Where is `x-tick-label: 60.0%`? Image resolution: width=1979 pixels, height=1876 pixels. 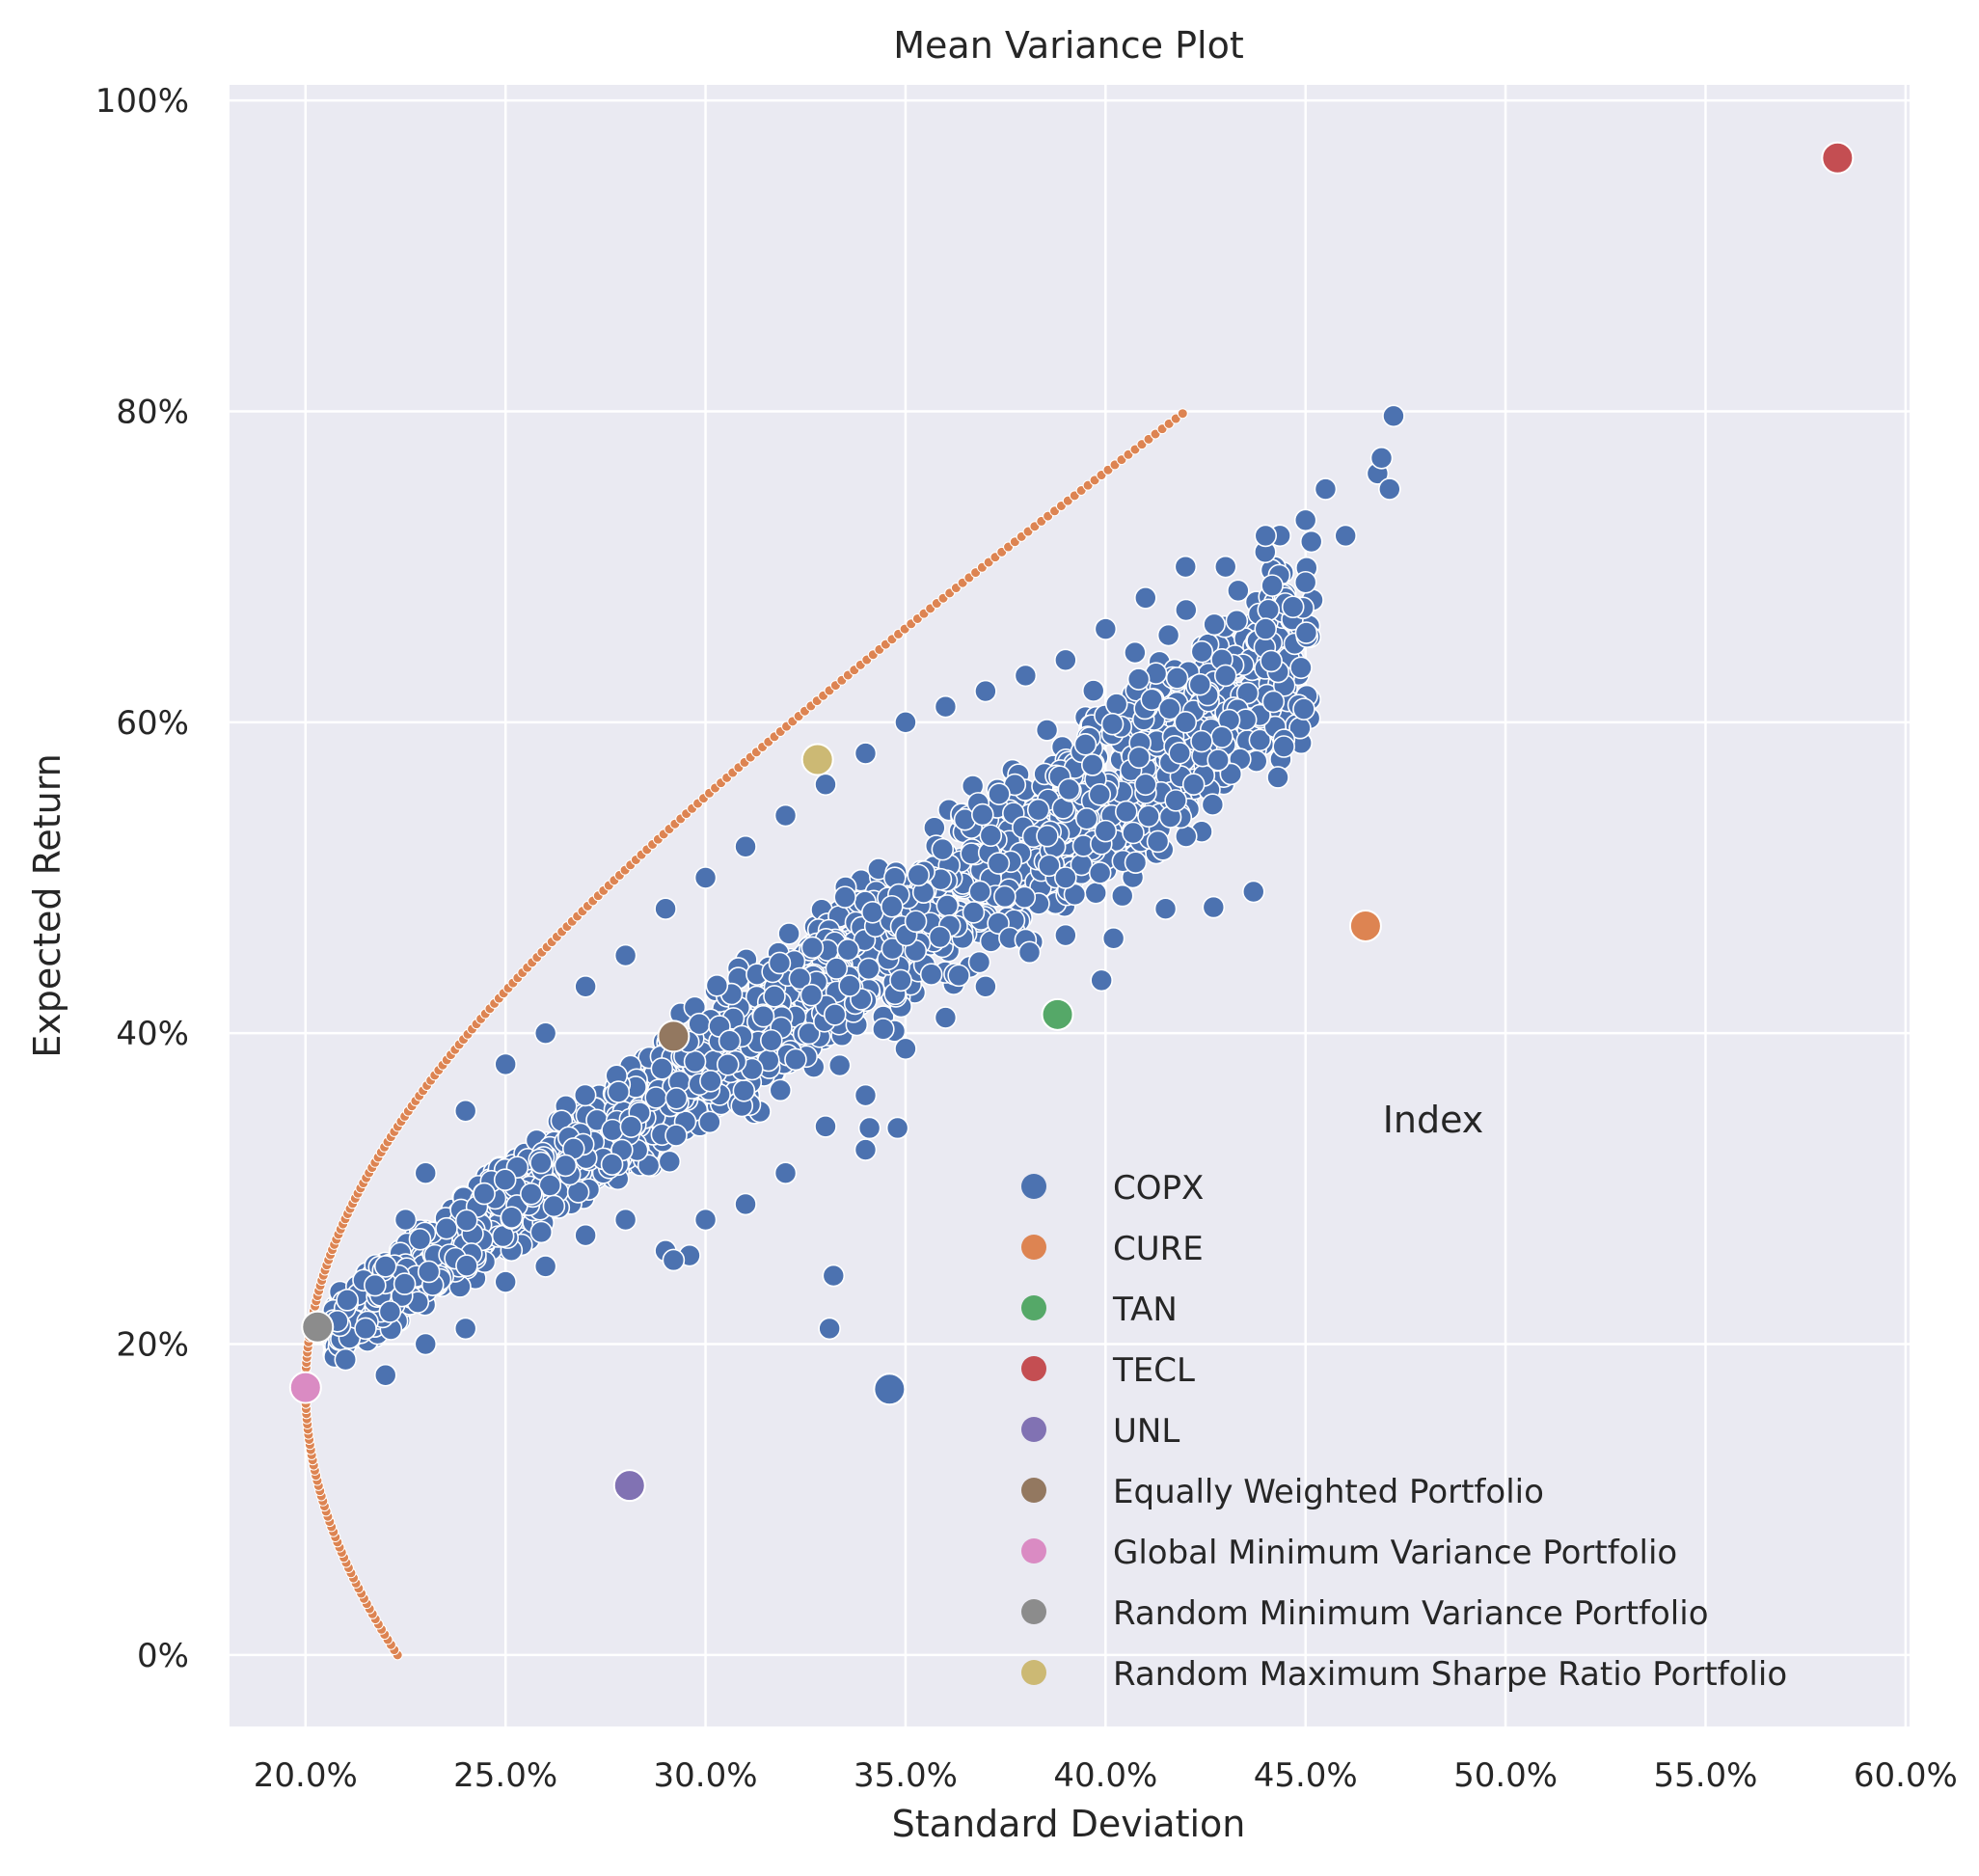
x-tick-label: 60.0% is located at coordinates (1906, 1775).